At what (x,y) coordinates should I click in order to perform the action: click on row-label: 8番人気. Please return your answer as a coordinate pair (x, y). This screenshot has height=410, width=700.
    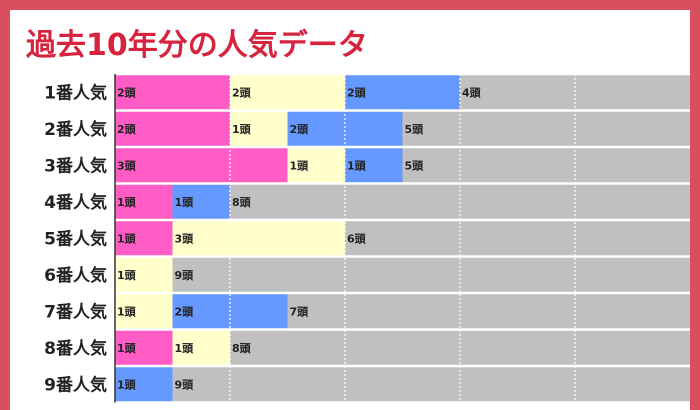
    Looking at the image, I should click on (75, 348).